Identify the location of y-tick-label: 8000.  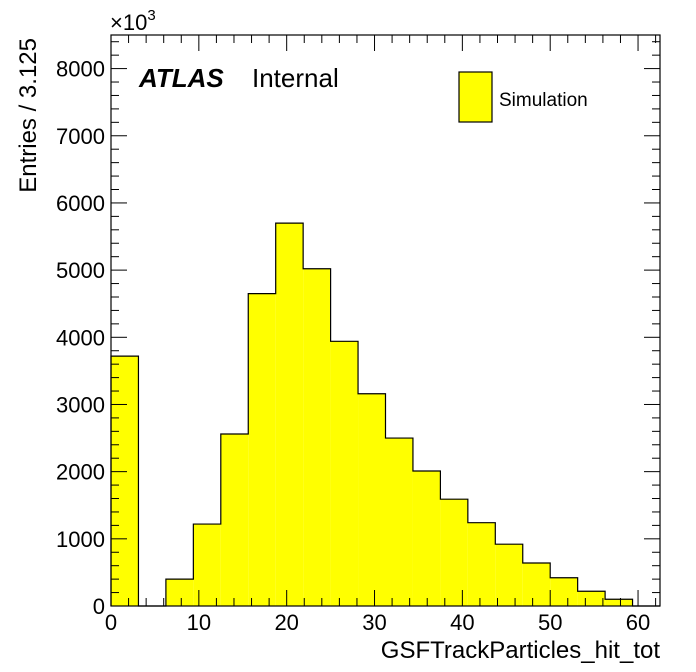
(80, 69).